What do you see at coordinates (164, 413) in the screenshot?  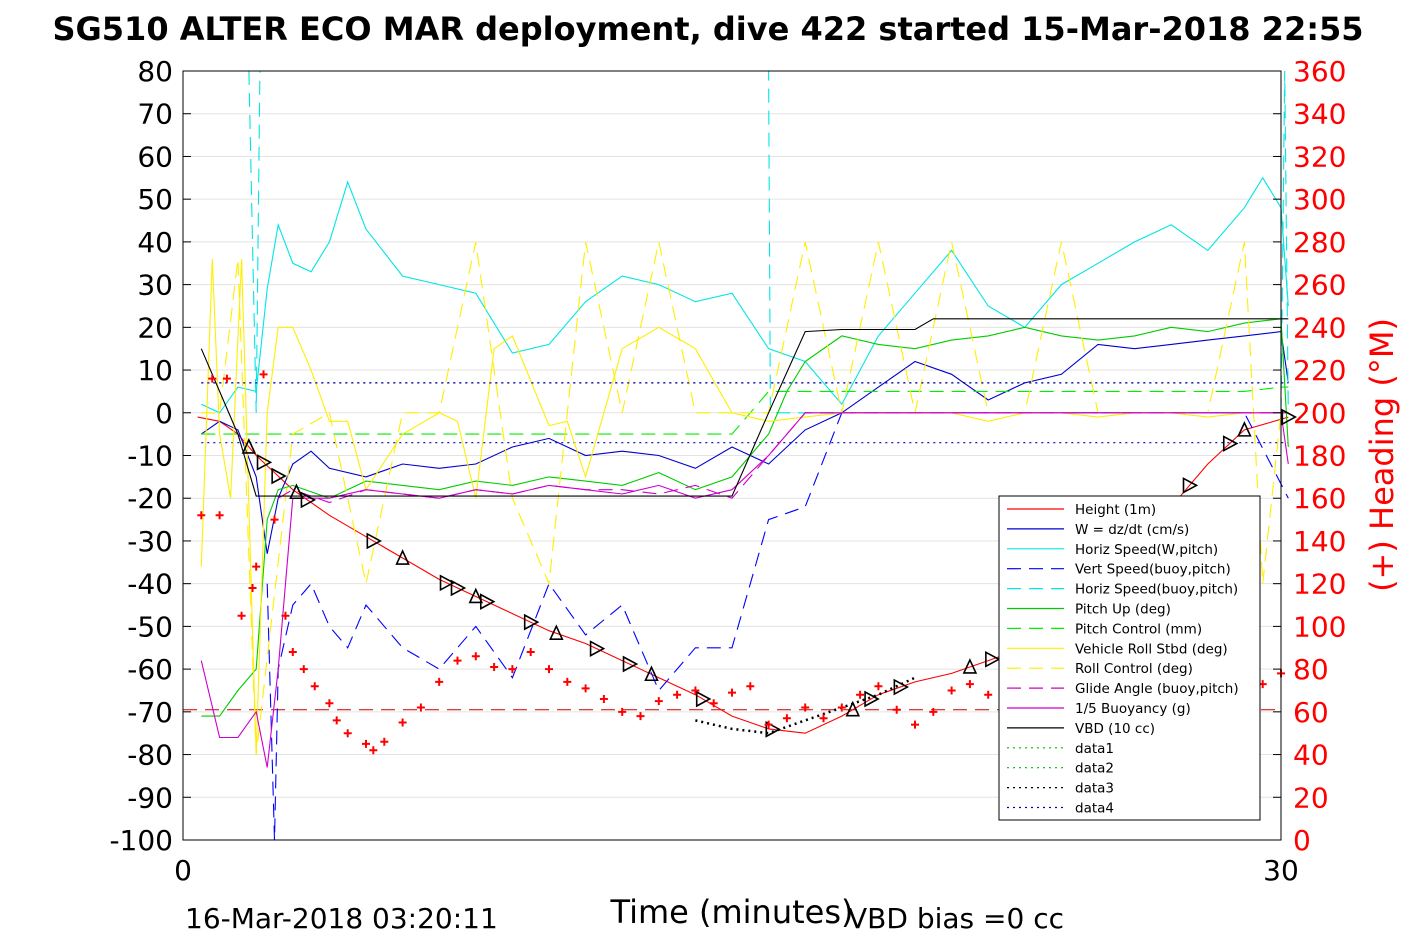 I see `y-tick-label: 0` at bounding box center [164, 413].